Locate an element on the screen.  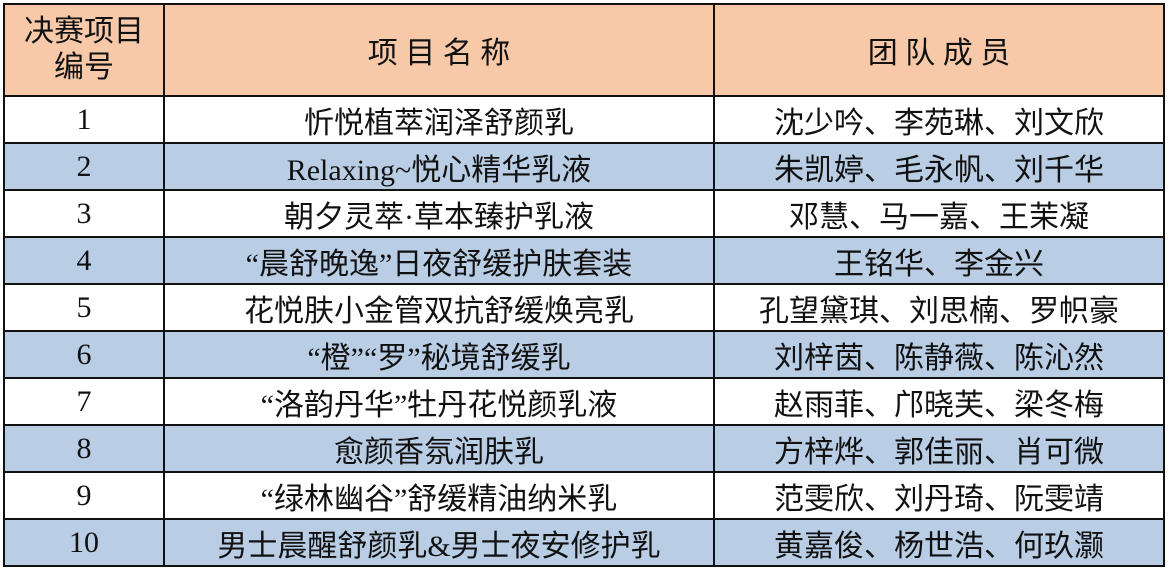
header-text: 决赛项目编号 is located at coordinates (84, 49).